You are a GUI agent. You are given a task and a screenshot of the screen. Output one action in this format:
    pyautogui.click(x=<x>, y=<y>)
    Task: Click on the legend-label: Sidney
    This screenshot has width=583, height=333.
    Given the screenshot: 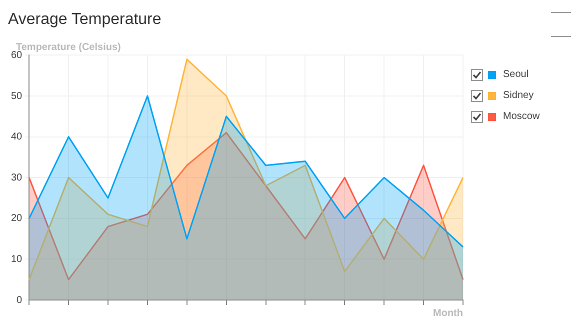 What is the action you would take?
    pyautogui.click(x=518, y=95)
    